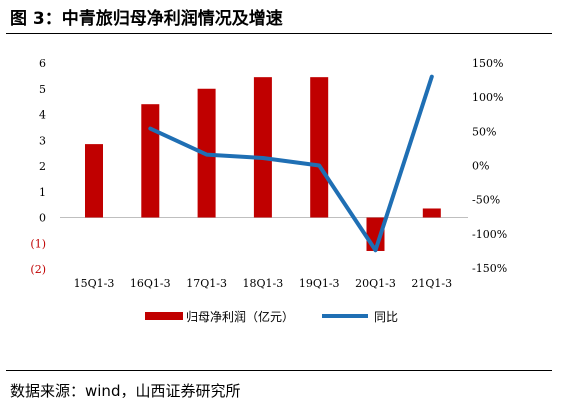 The image size is (561, 406). Describe the element at coordinates (42, 63) in the screenshot. I see `left-tick-label: 6` at that location.